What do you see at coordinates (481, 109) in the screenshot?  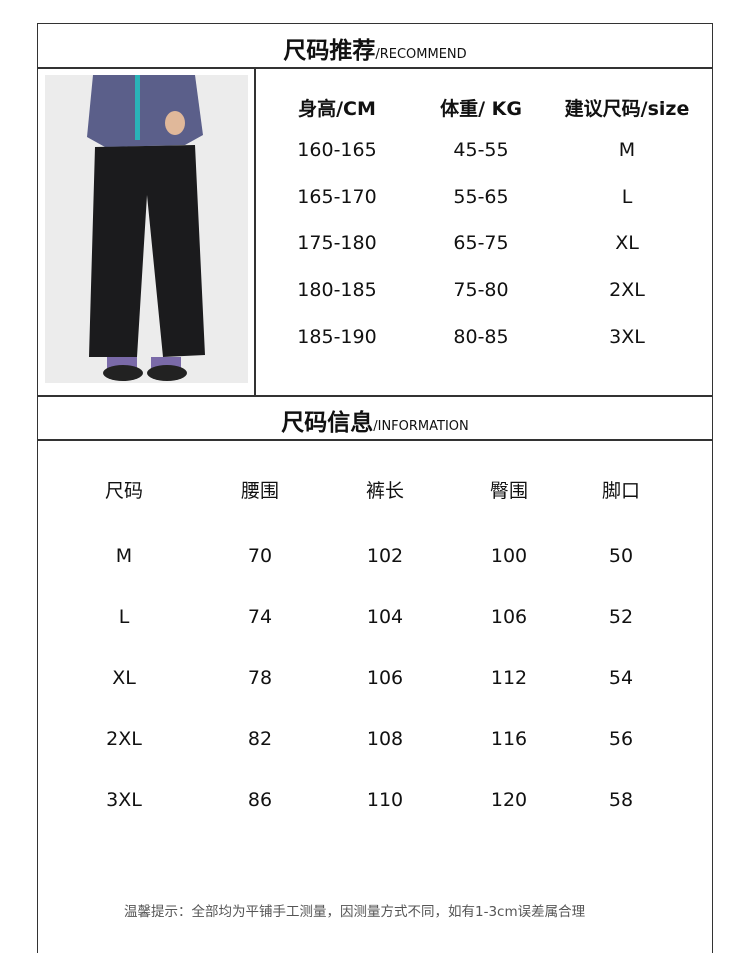 I see `column-header: 体重/ KG` at bounding box center [481, 109].